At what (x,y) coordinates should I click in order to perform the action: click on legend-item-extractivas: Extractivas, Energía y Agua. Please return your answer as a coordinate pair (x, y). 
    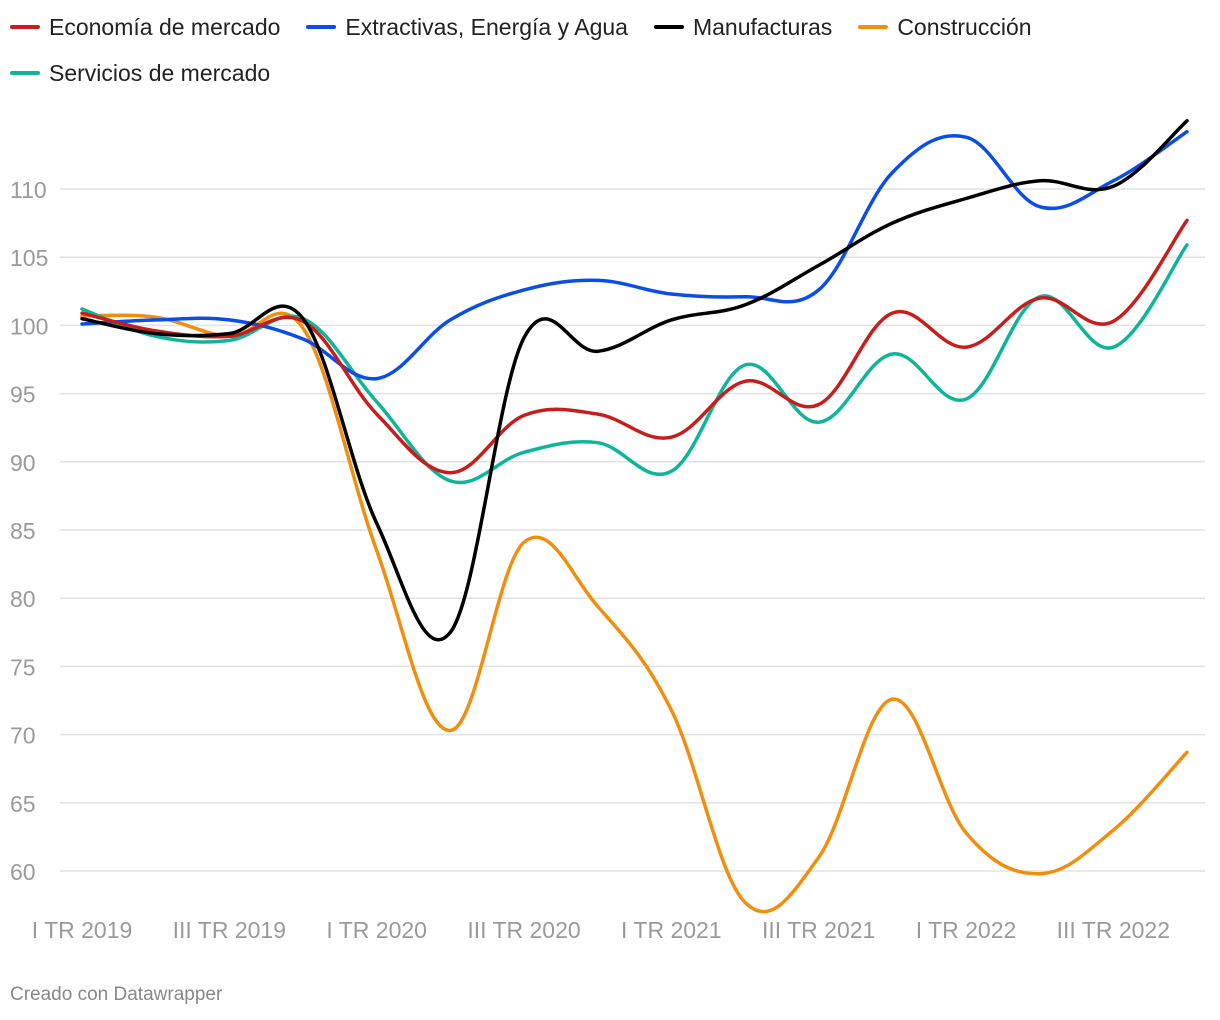
    Looking at the image, I should click on (467, 27).